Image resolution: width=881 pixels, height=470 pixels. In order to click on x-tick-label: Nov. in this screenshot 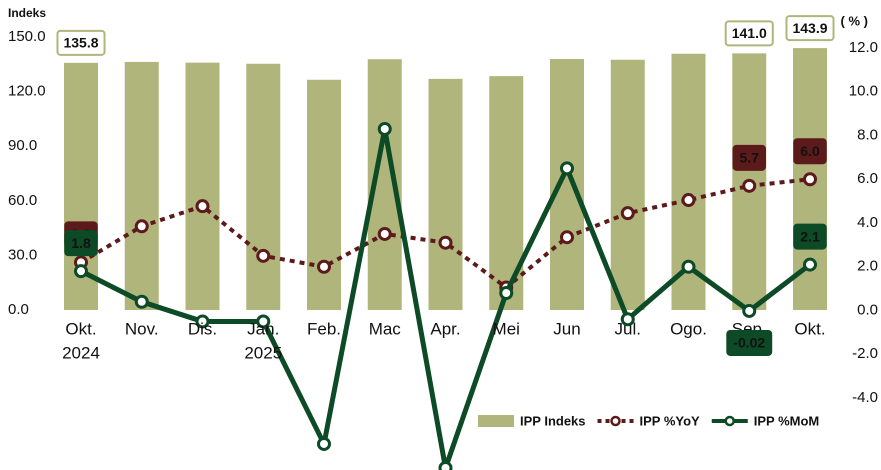, I will do `click(142, 328)`.